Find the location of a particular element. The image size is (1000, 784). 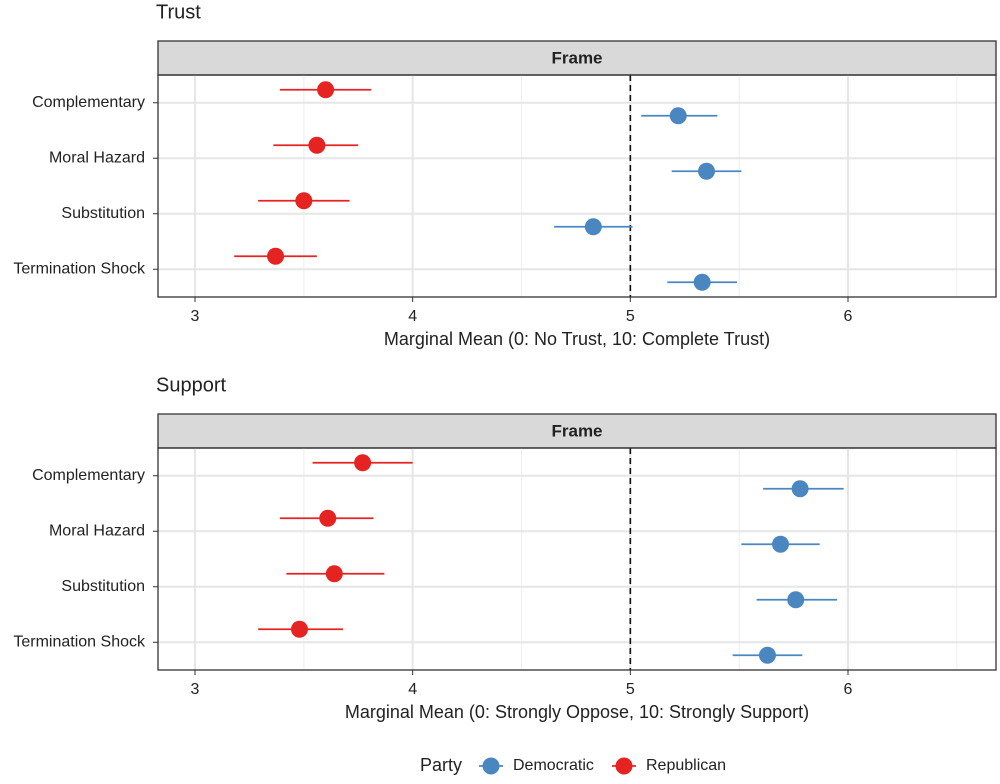

panel-title: Trust is located at coordinates (178, 12).